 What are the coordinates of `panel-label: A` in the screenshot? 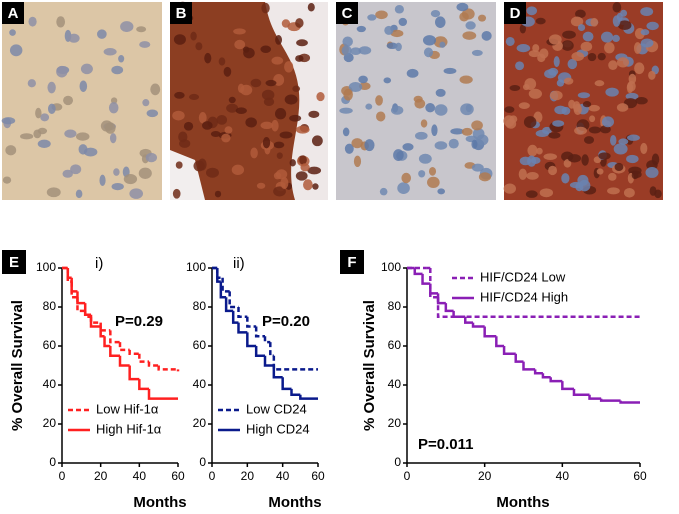 It's located at (13, 13).